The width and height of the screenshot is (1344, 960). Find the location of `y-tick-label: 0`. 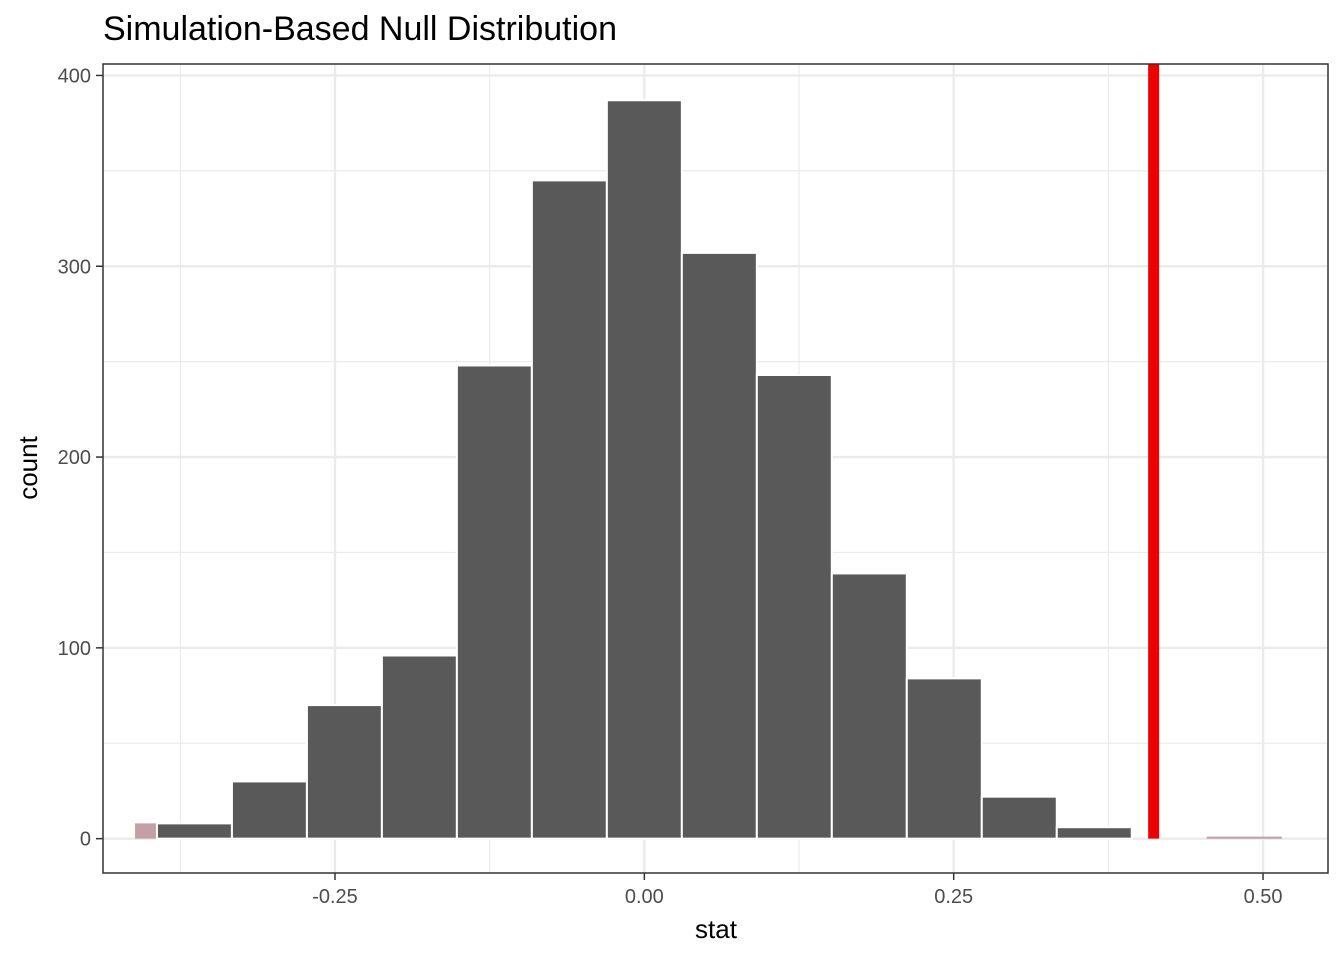

y-tick-label: 0 is located at coordinates (85, 840).